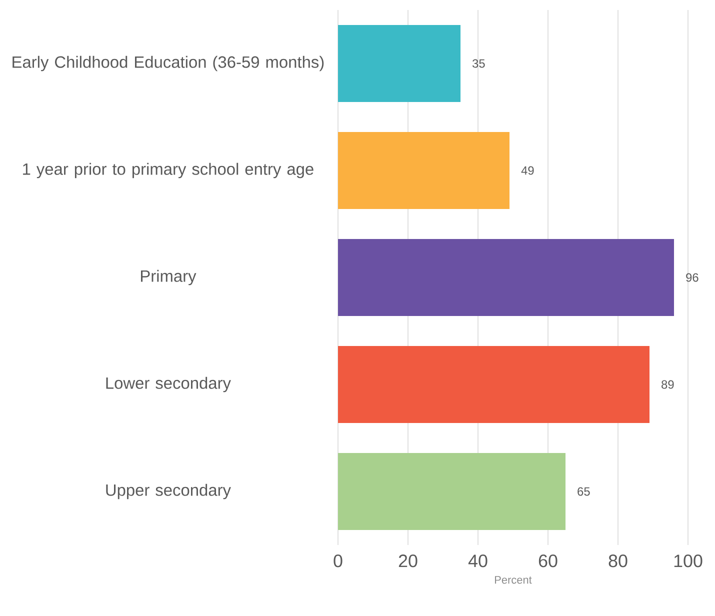  What do you see at coordinates (168, 384) in the screenshot?
I see `y-tick-label: Lower secondary` at bounding box center [168, 384].